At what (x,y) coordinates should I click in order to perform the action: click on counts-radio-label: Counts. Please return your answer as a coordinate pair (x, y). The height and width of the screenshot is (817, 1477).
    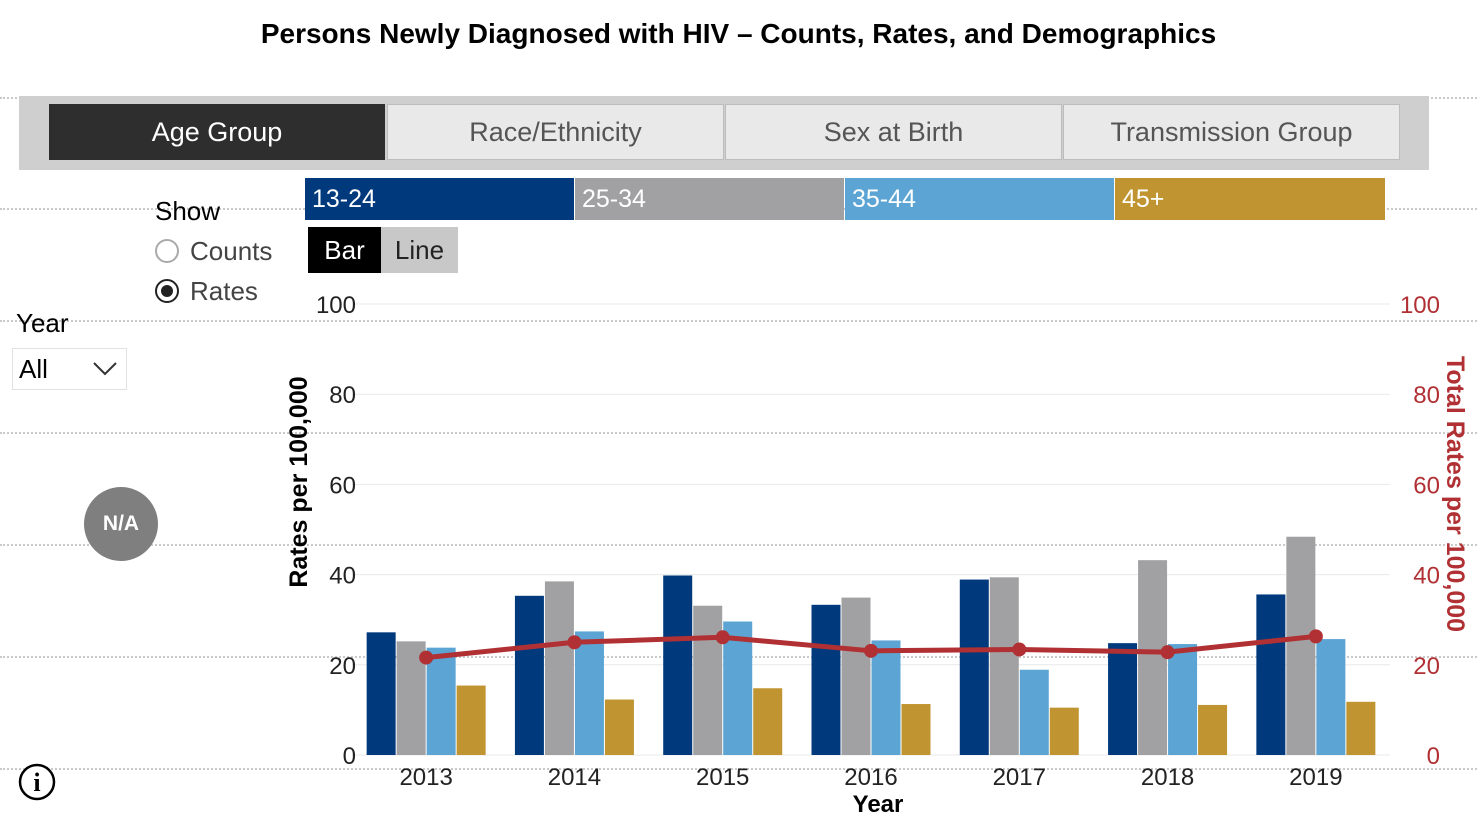
    Looking at the image, I should click on (231, 250).